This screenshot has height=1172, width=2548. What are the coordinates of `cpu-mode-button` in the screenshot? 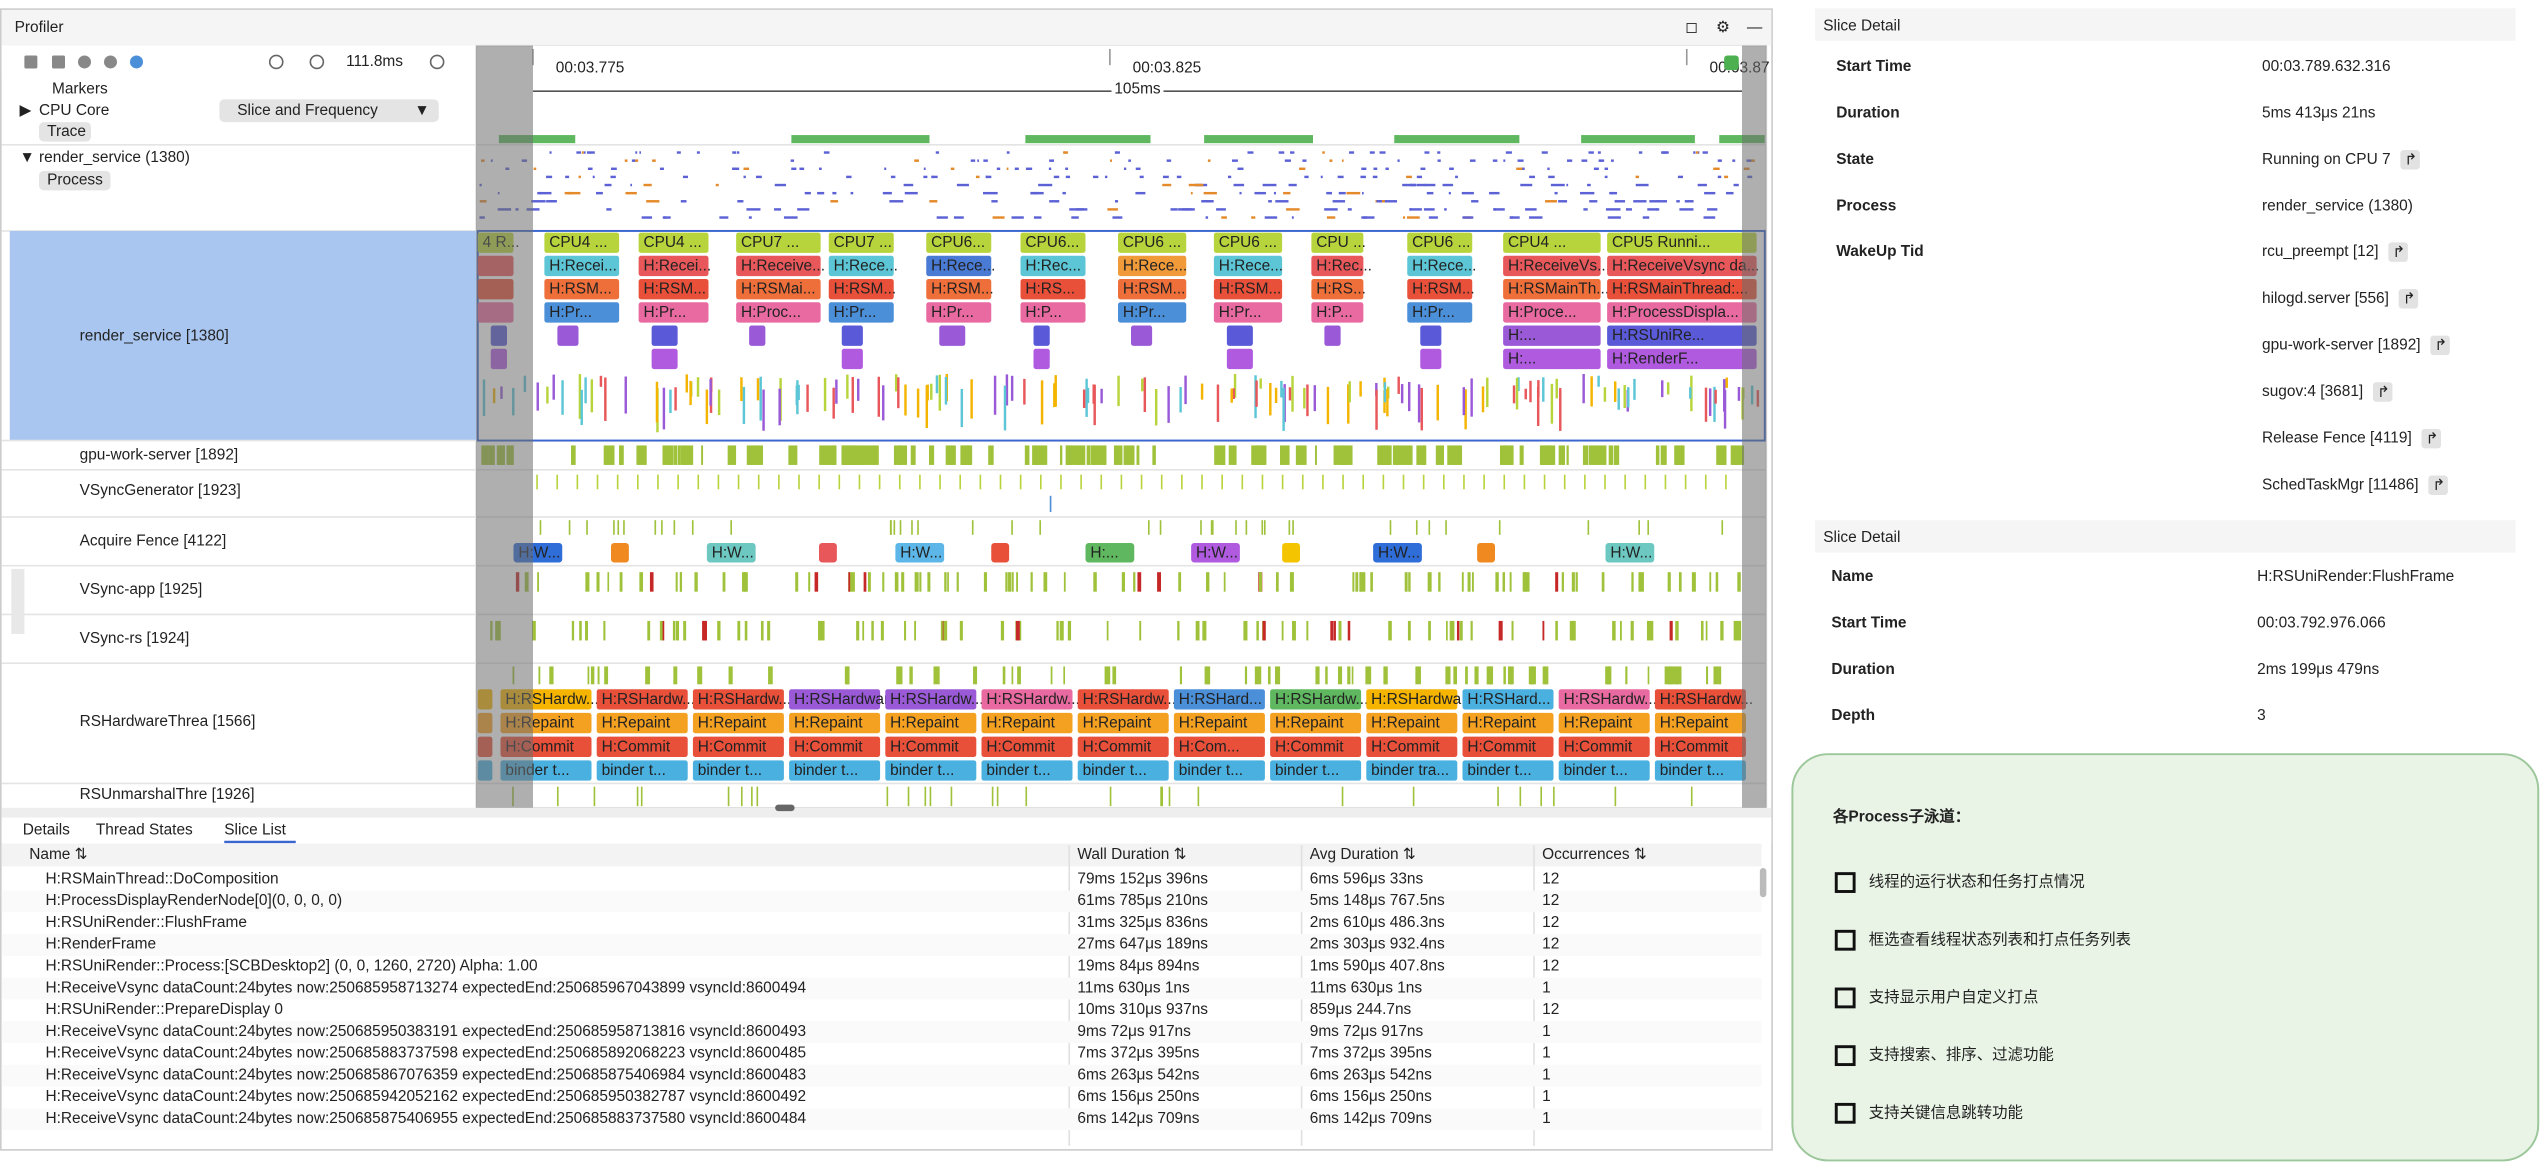 It's located at (329, 111).